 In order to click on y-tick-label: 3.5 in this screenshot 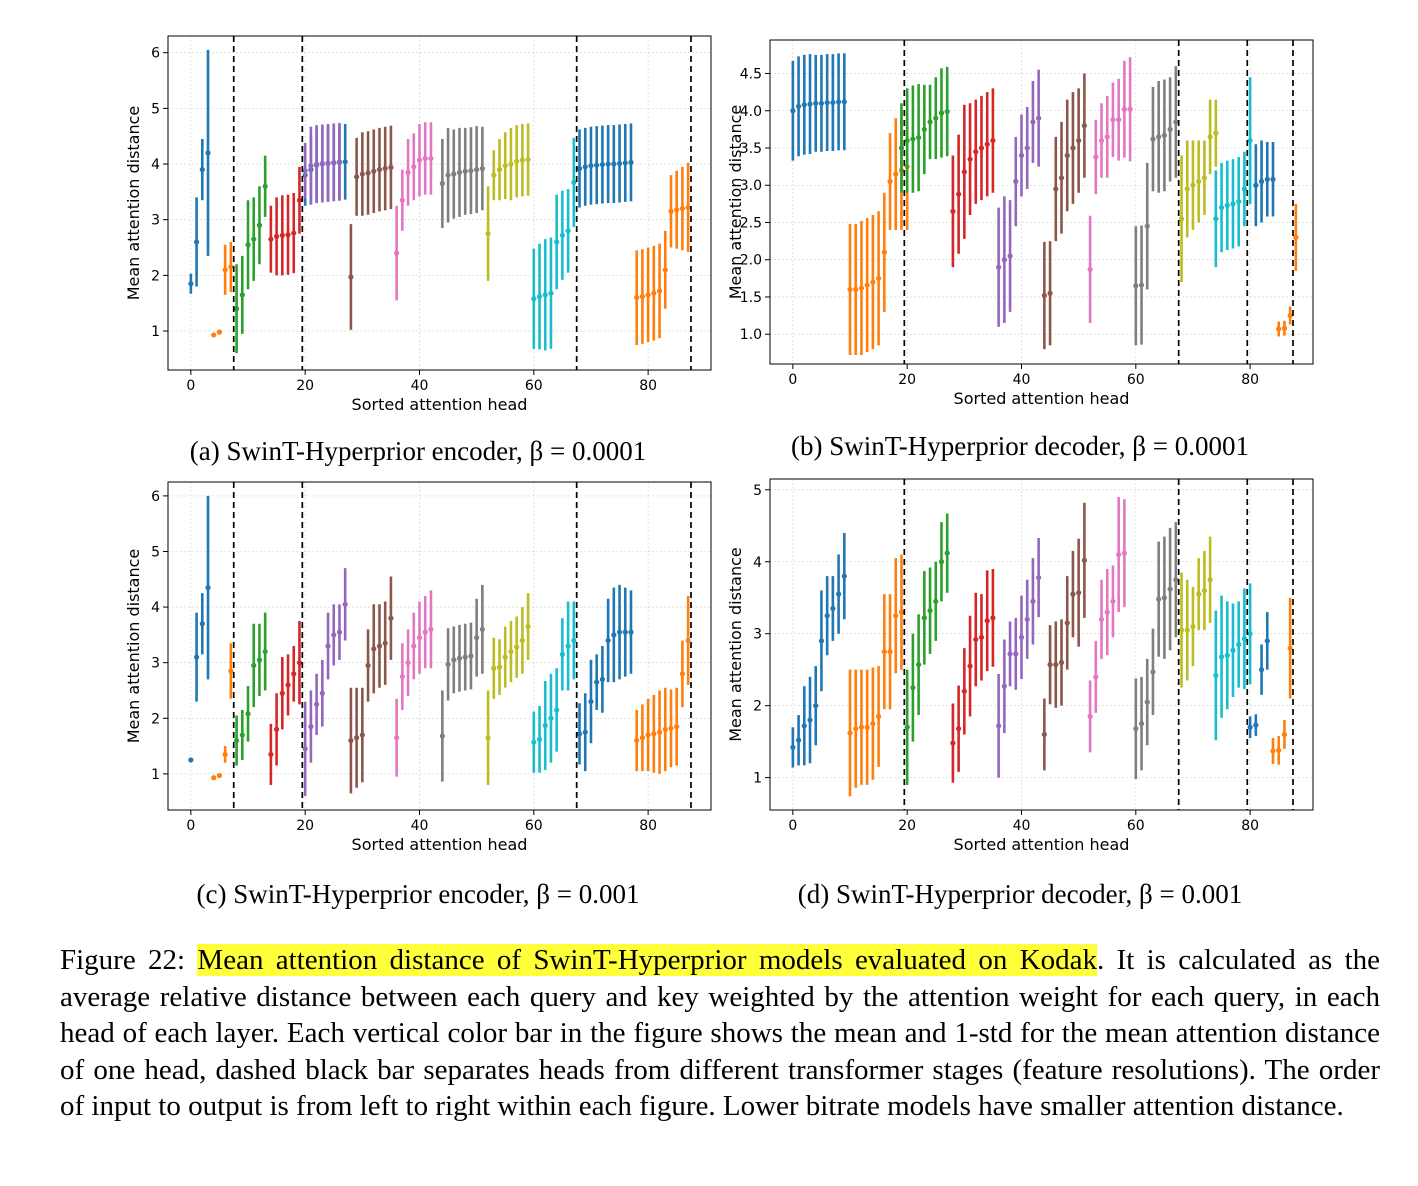, I will do `click(751, 149)`.